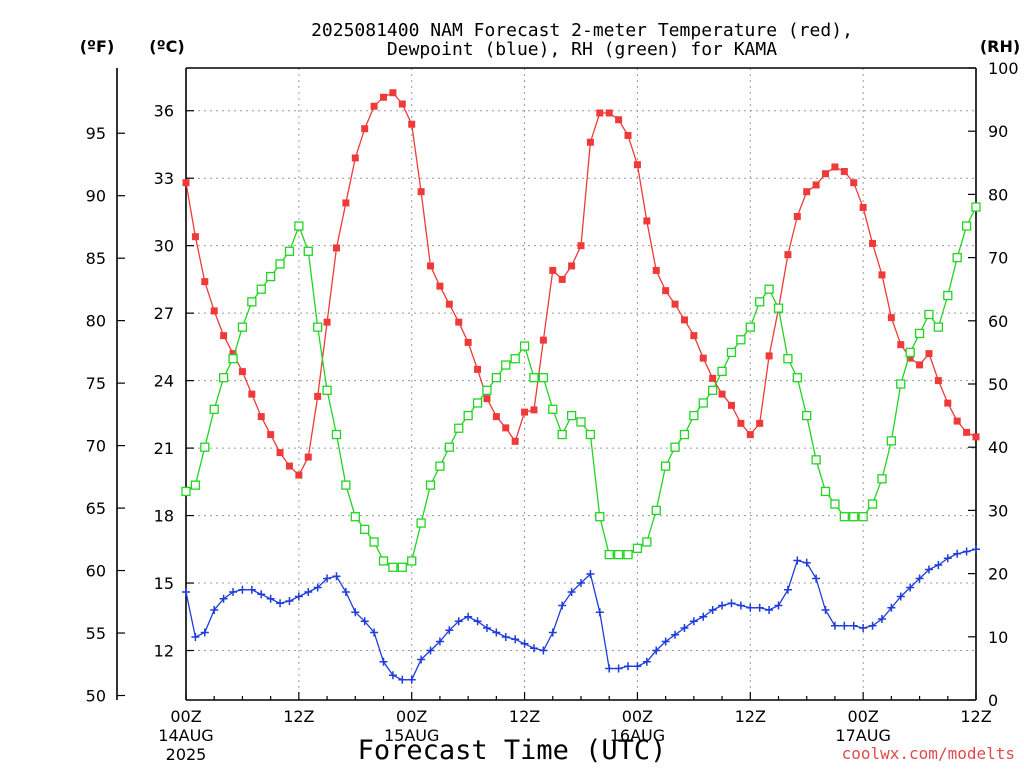  What do you see at coordinates (998, 447) in the screenshot?
I see `rh-tick-label: 40` at bounding box center [998, 447].